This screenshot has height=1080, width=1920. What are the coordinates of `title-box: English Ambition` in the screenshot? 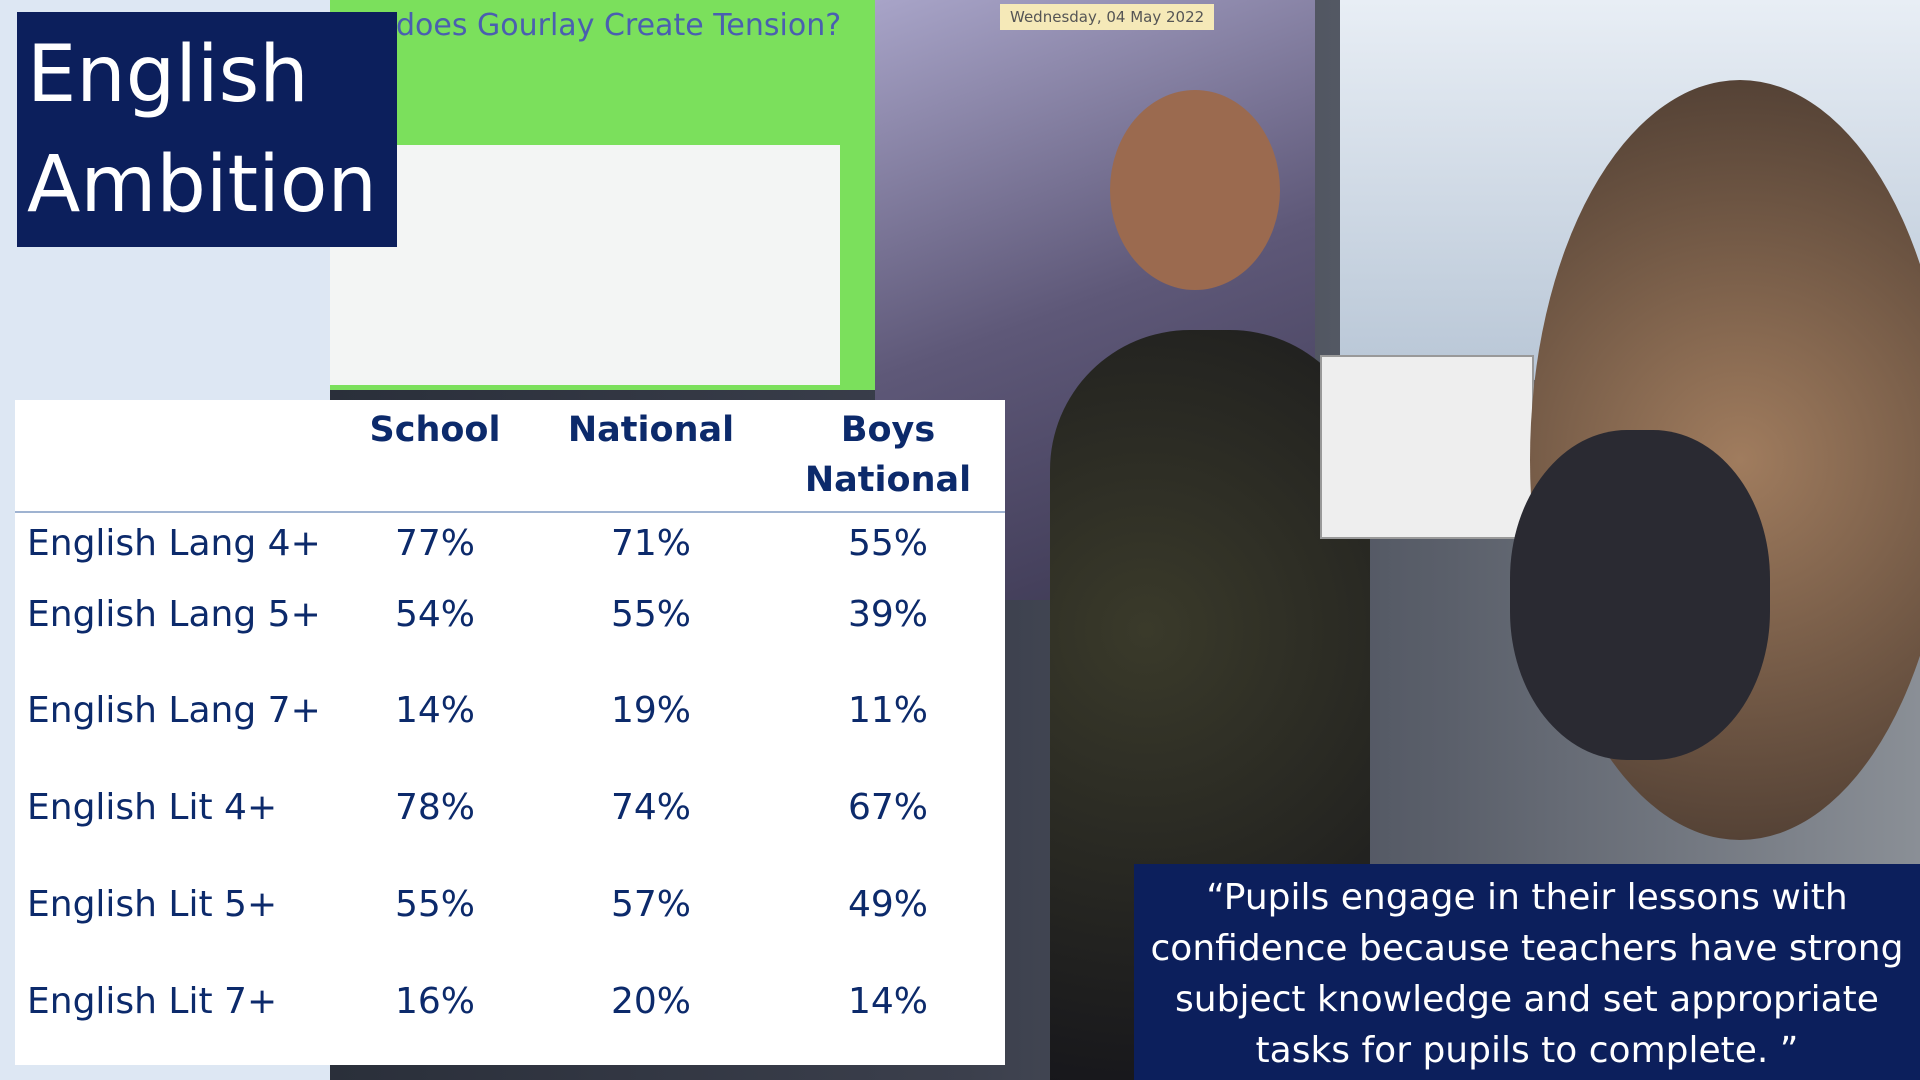 It's located at (207, 129).